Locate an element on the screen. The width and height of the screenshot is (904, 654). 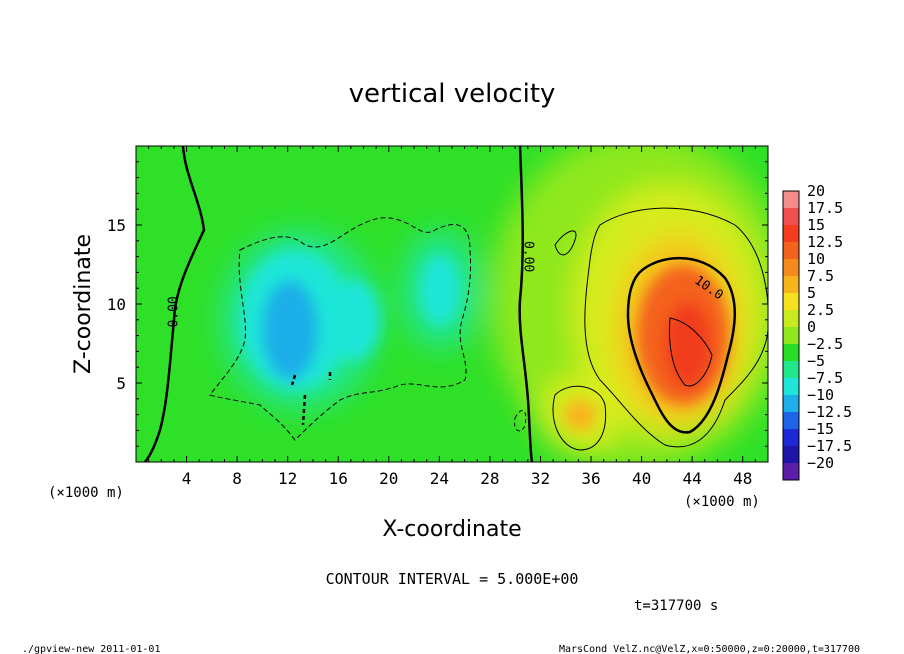
x-tick-label: 32 is located at coordinates (540, 478).